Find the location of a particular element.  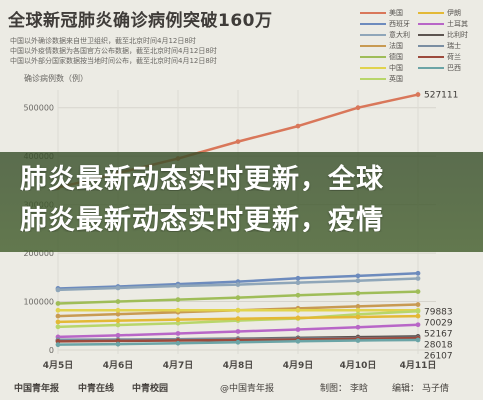

x-tick-label: 4月11日 is located at coordinates (418, 365).